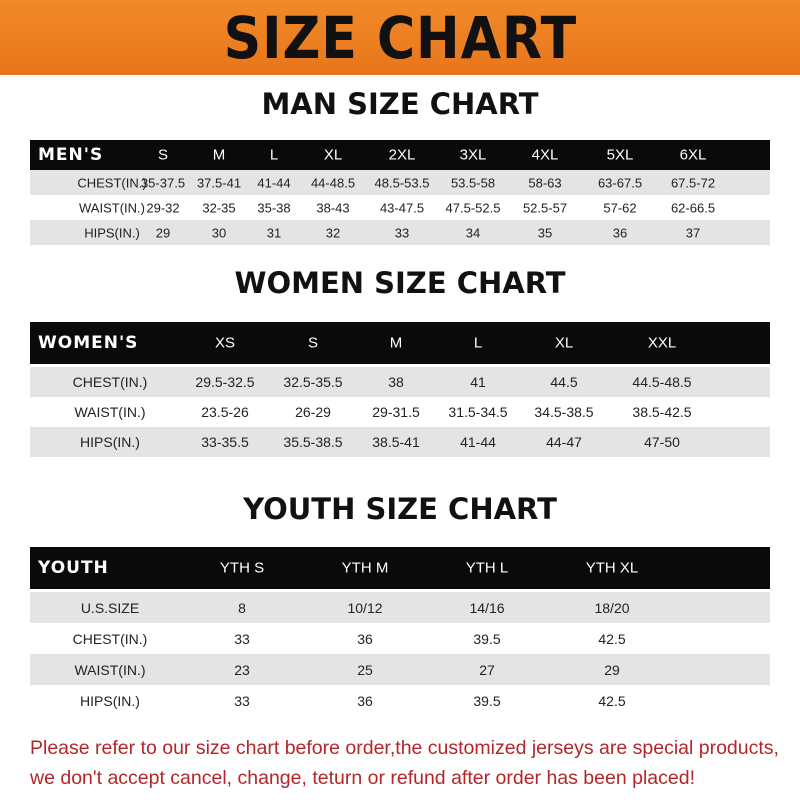 The height and width of the screenshot is (800, 800). I want to click on table-row: WAIST(IN.) 23 25 27 29, so click(400, 669).